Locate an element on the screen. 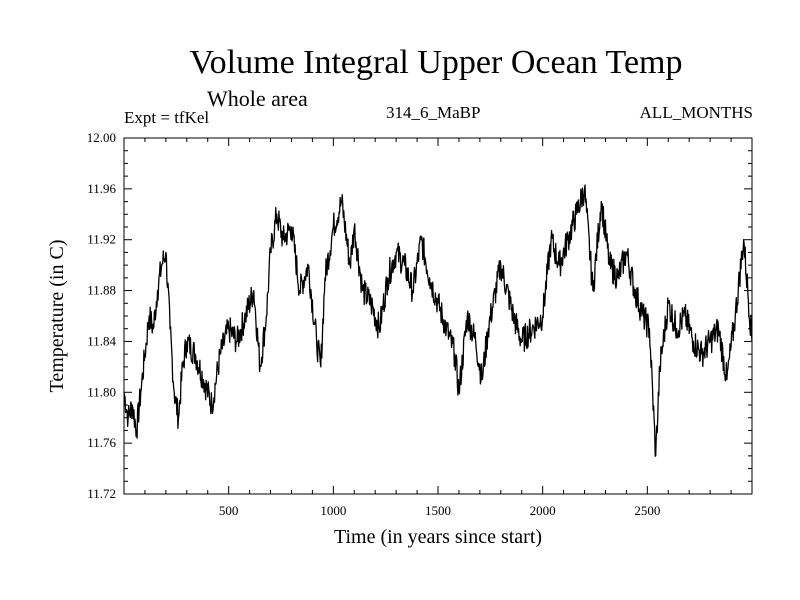  y-tick-label: 11.76 is located at coordinates (101, 442).